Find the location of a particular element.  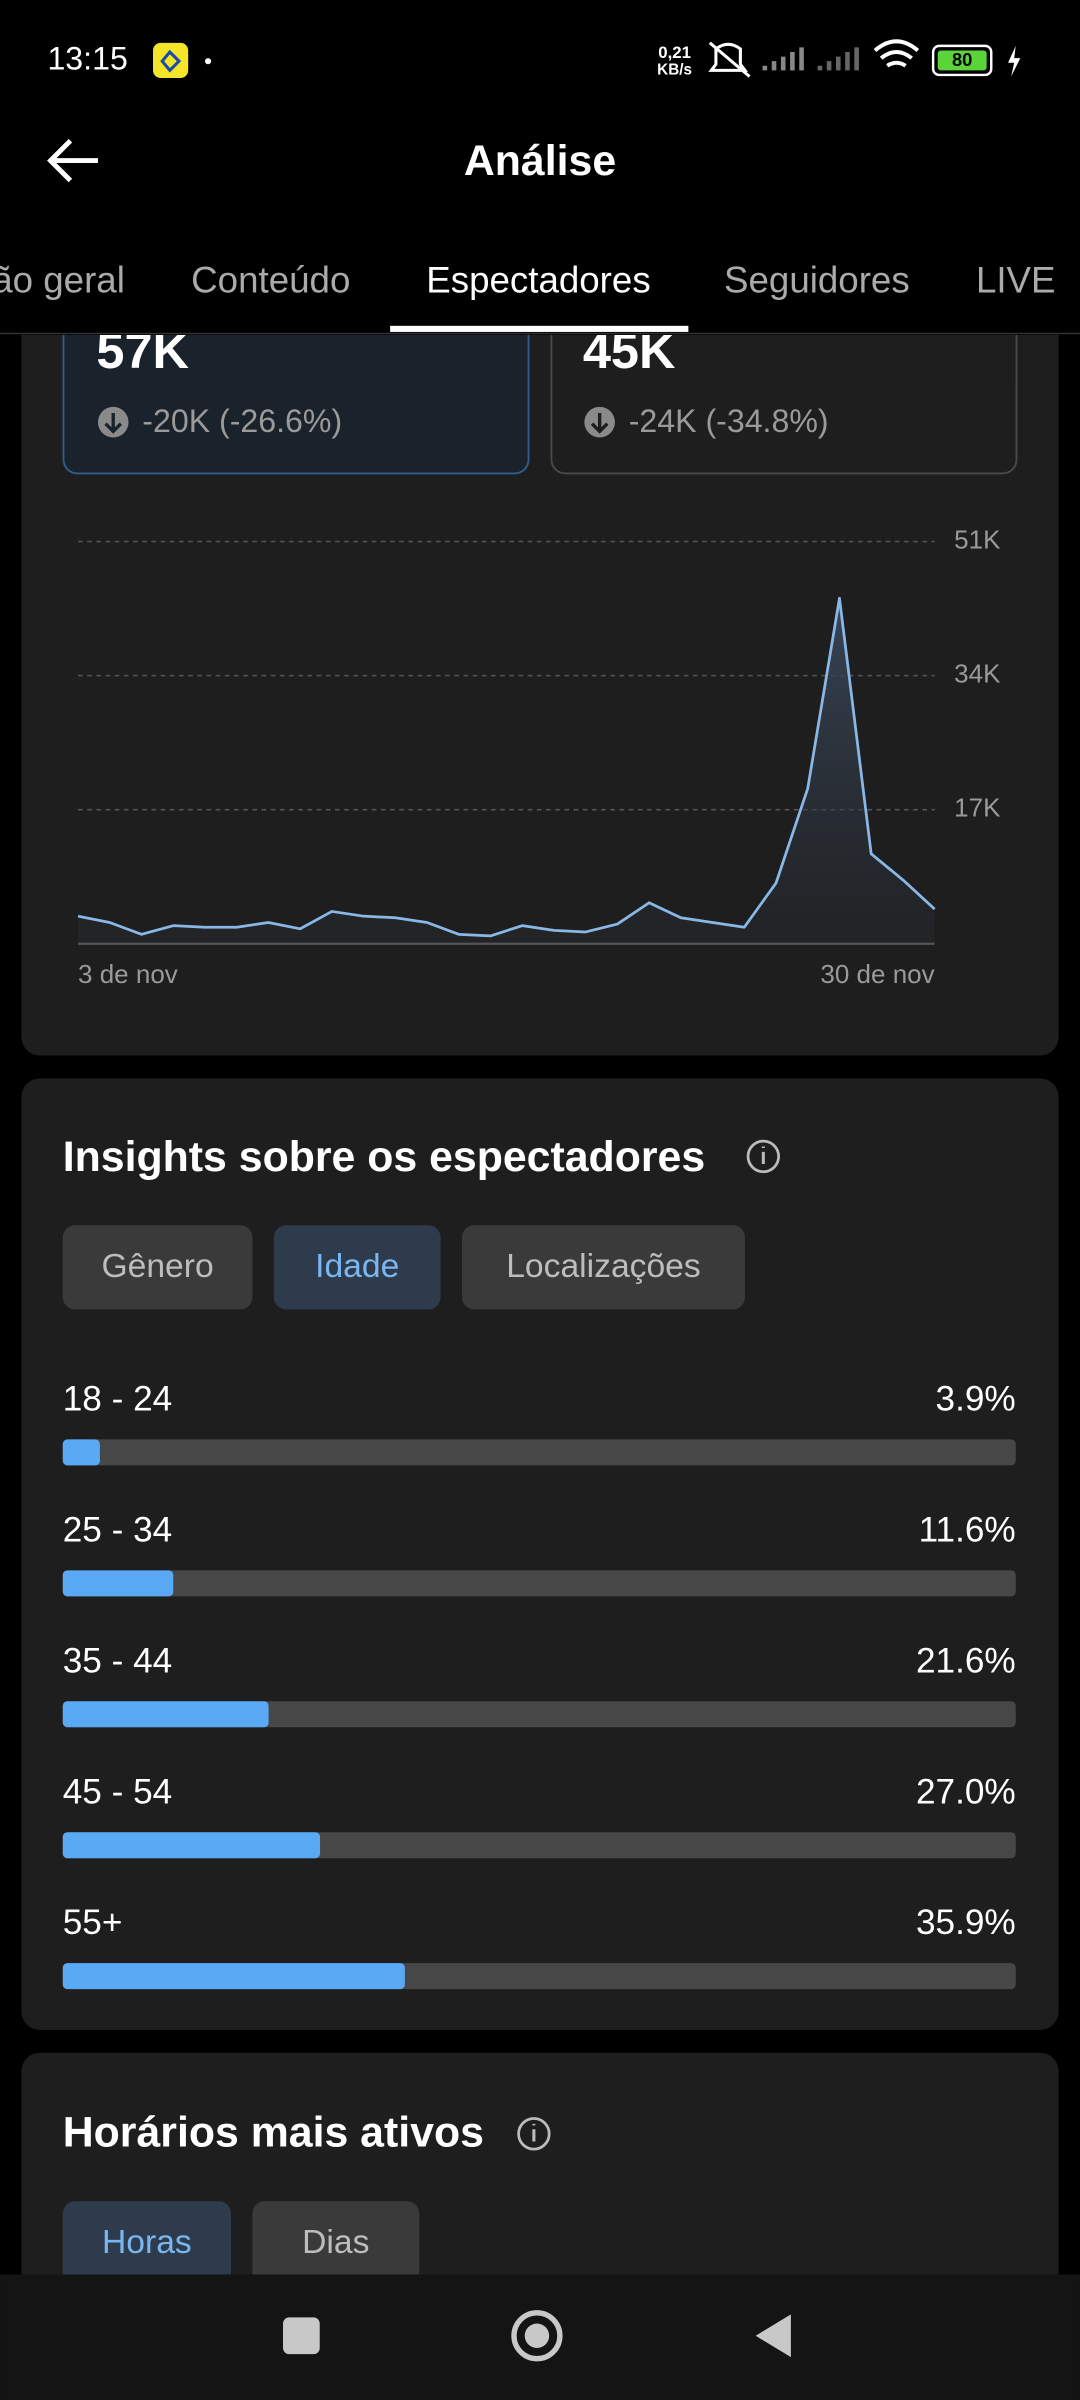

back-button is located at coordinates (72, 160).